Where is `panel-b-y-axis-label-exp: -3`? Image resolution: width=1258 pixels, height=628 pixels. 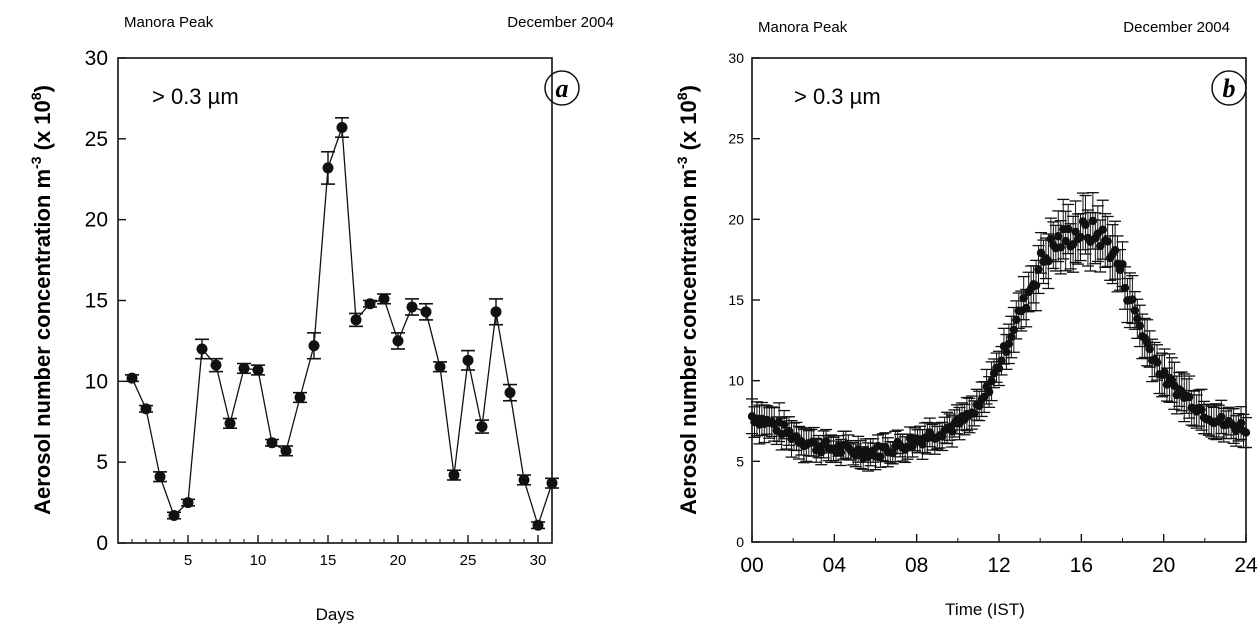 panel-b-y-axis-label-exp: -3 is located at coordinates (682, 162).